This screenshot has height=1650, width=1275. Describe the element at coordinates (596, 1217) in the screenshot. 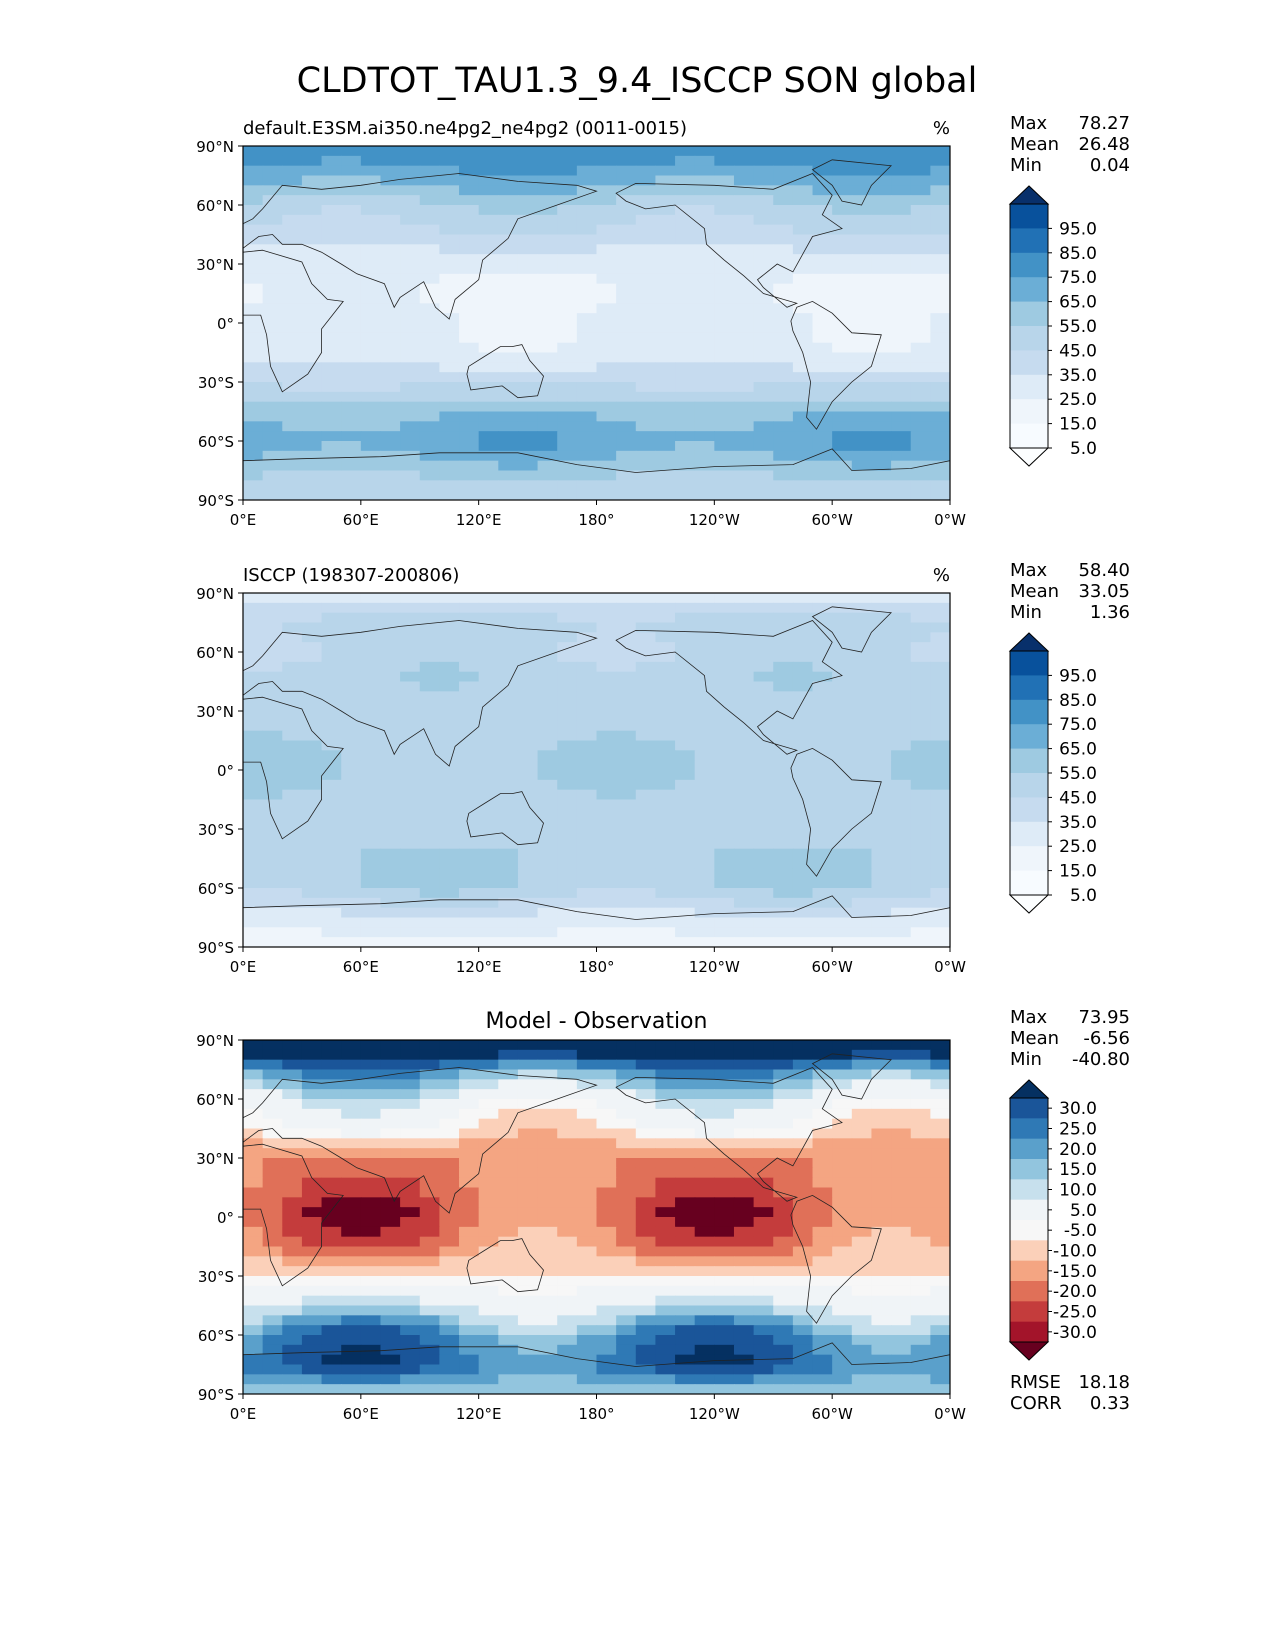

I see `contour-field` at that location.